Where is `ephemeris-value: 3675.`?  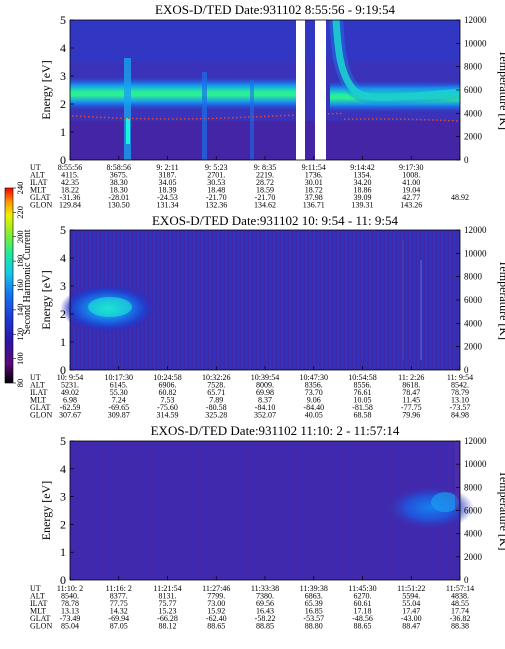
ephemeris-value: 3675. is located at coordinates (119, 175).